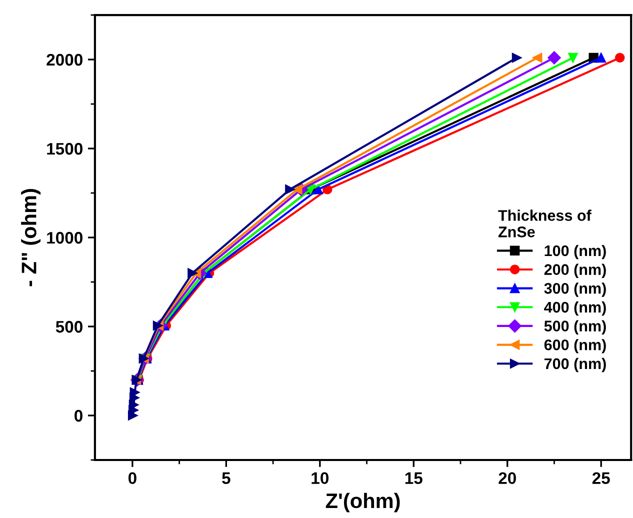 This screenshot has height=518, width=633. Describe the element at coordinates (507, 478) in the screenshot. I see `x-tick-label: 20` at that location.